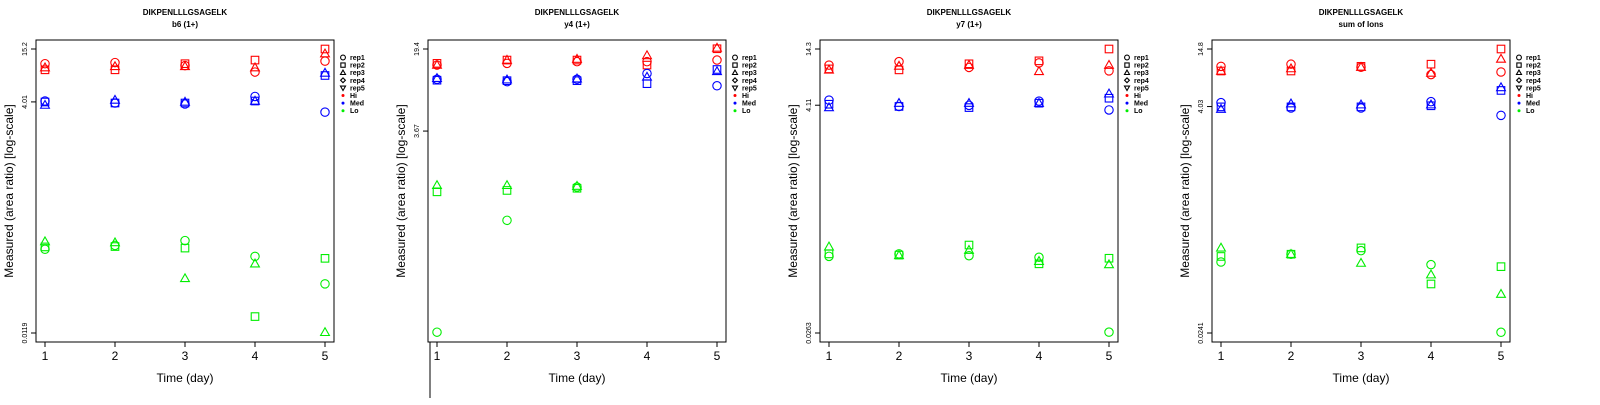 The width and height of the screenshot is (1600, 405). Describe the element at coordinates (25, 49) in the screenshot. I see `y-tick-label: 15.2` at that location.